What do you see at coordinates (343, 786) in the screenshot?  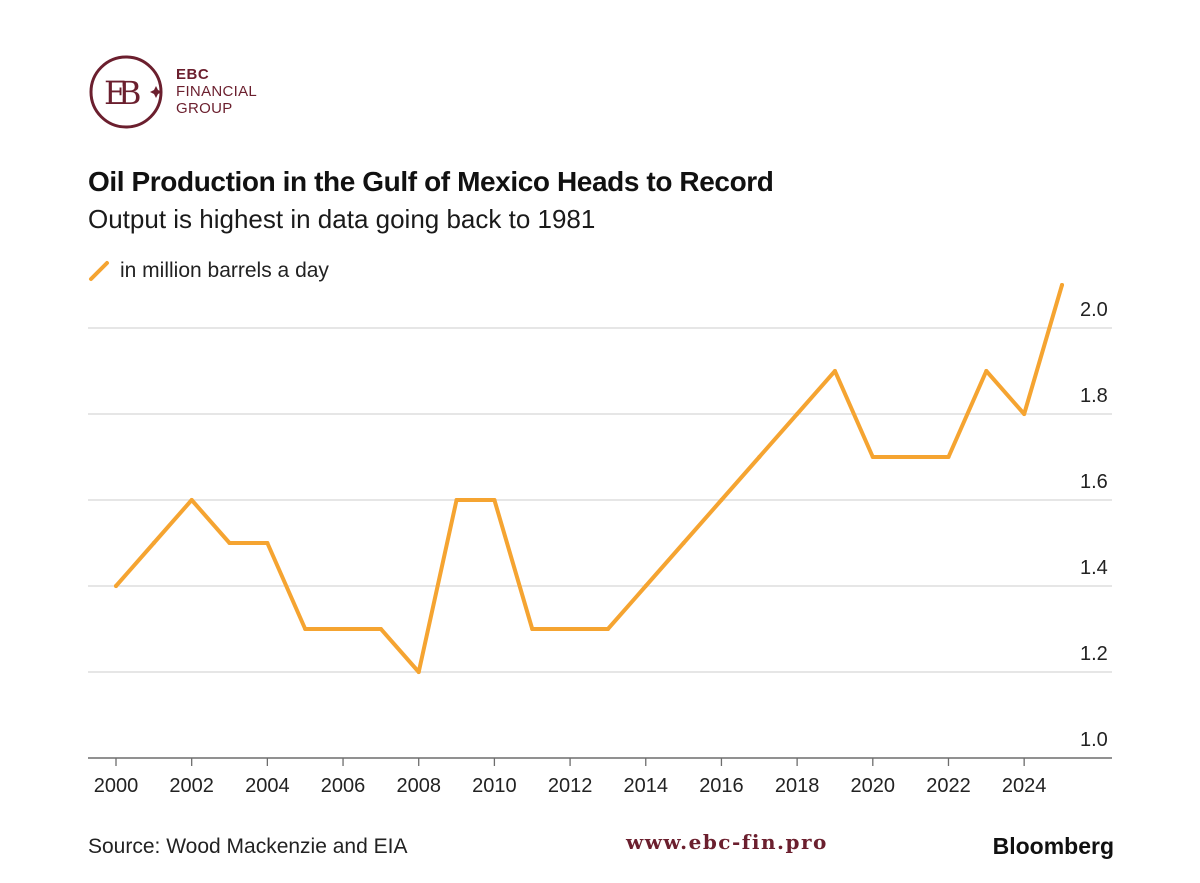 I see `x-tick-label: 2006` at bounding box center [343, 786].